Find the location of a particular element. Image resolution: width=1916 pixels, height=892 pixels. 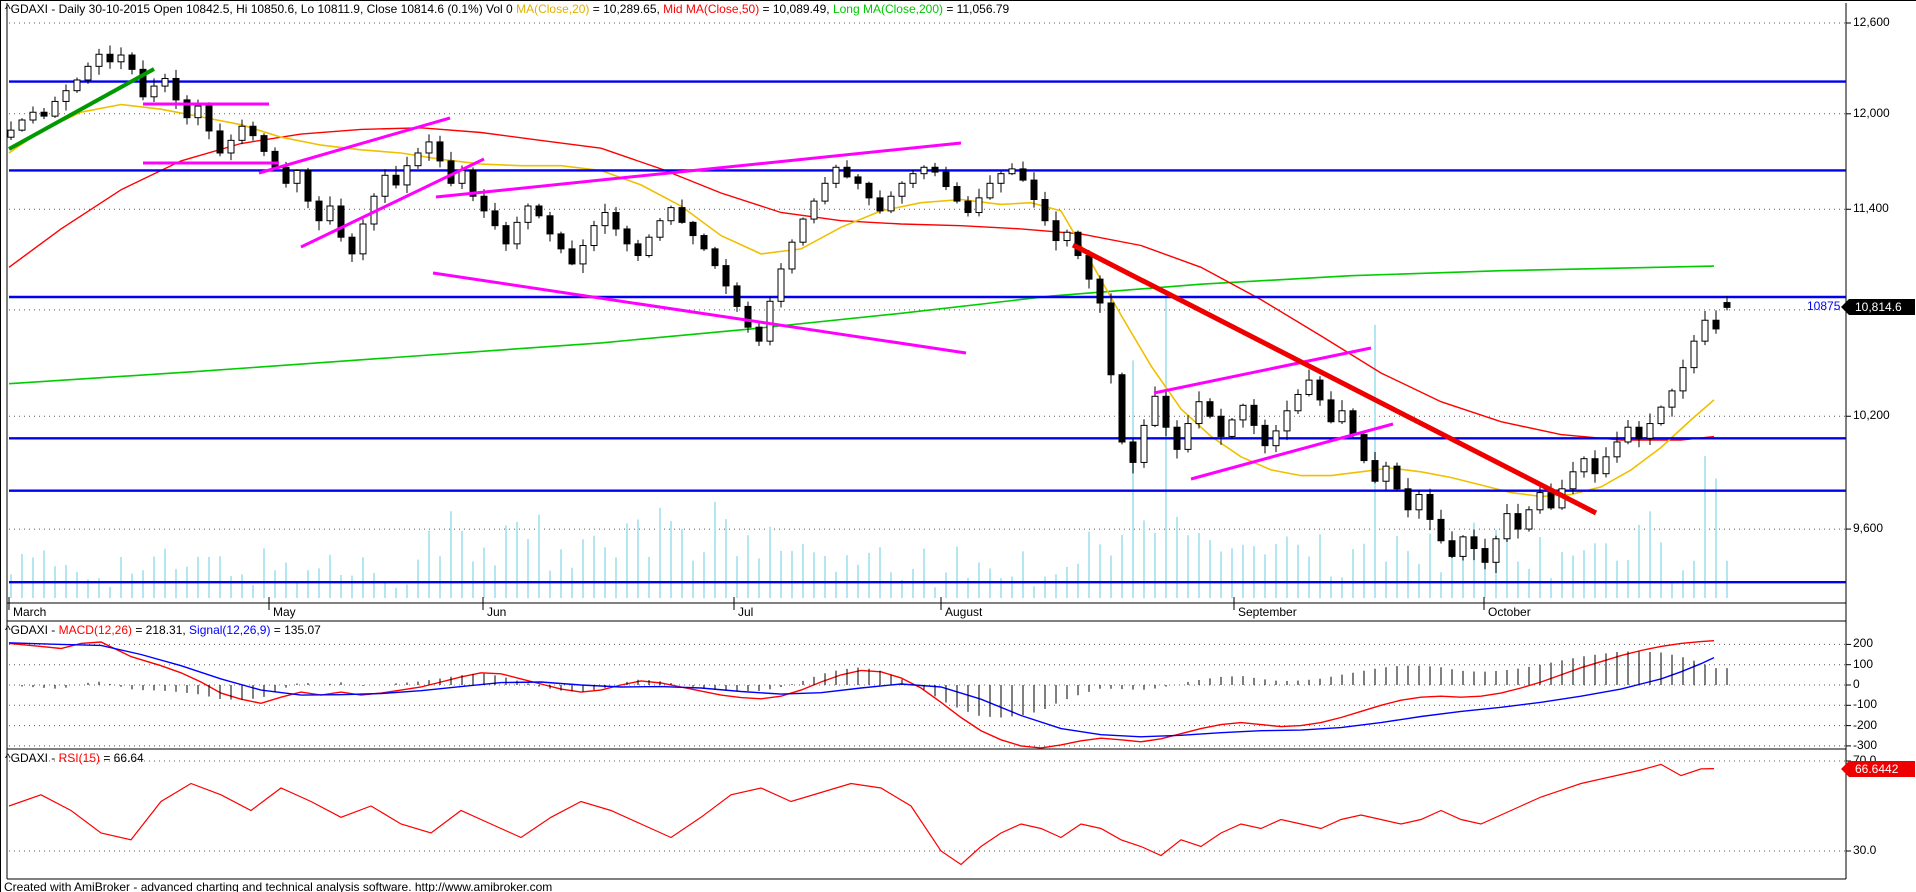

trendline-green-uptrend is located at coordinates (81, 109).